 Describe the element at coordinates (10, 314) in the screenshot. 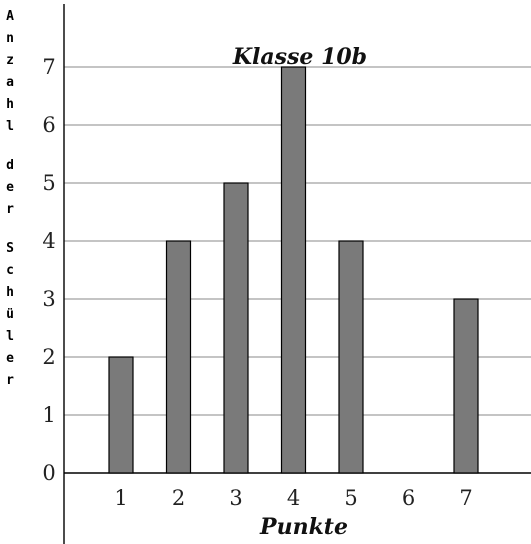

I see `y-axis-label-char: ü` at that location.